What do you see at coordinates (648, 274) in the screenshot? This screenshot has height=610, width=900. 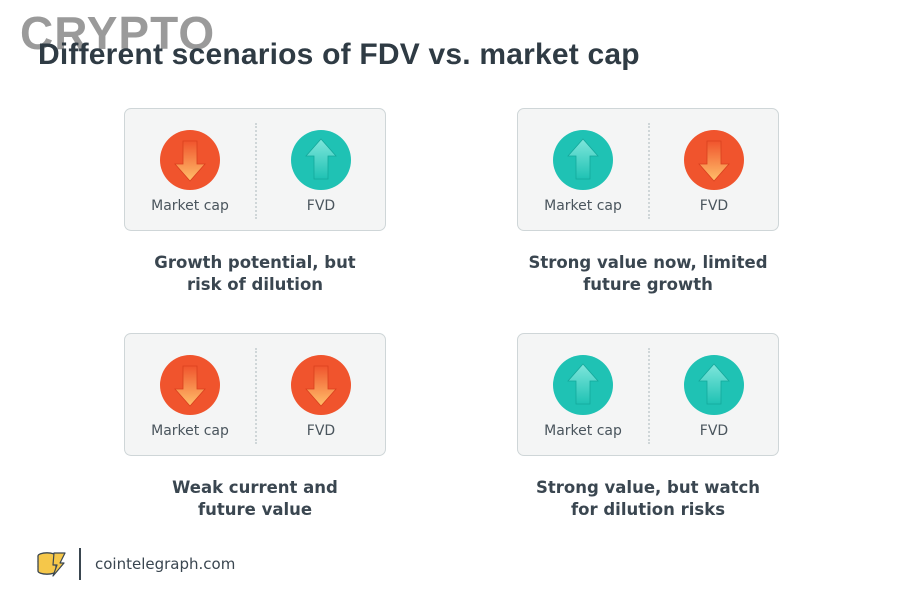 I see `scenario-caption-2: Strong value now, limited future growth` at bounding box center [648, 274].